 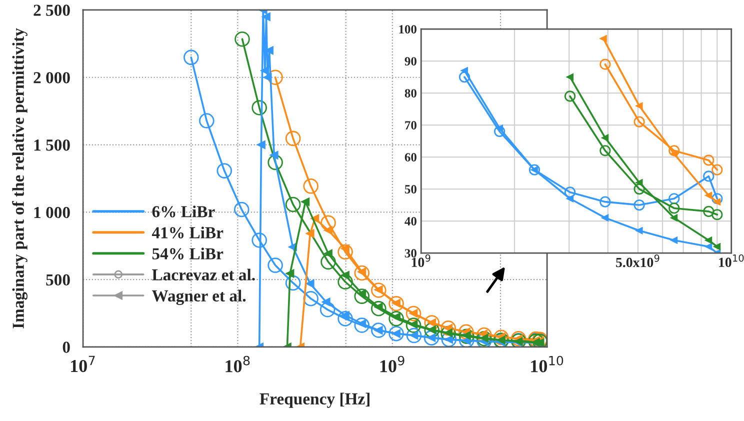 I want to click on legend-label: 41% LiBr, so click(x=188, y=232).